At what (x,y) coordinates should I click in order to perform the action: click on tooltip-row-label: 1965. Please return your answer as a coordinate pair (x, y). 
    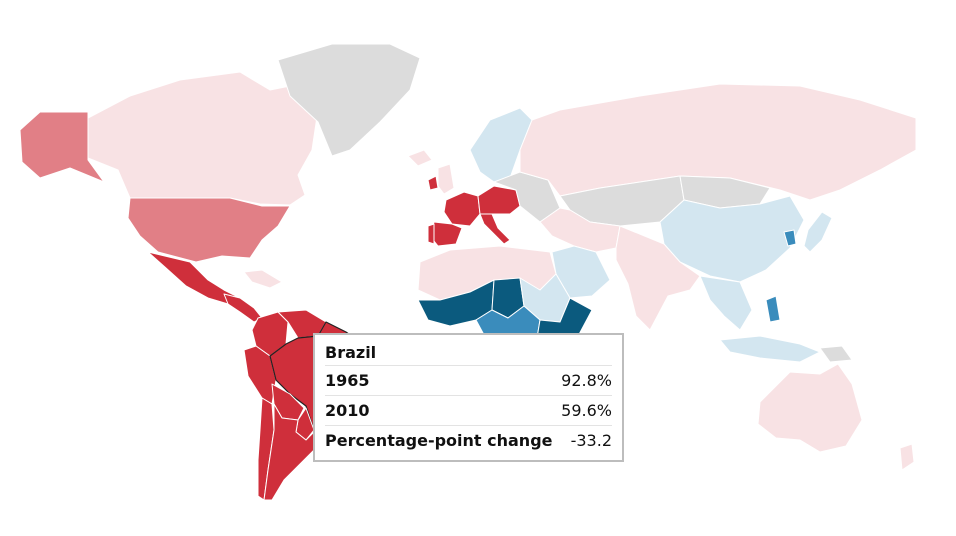
    Looking at the image, I should click on (347, 380).